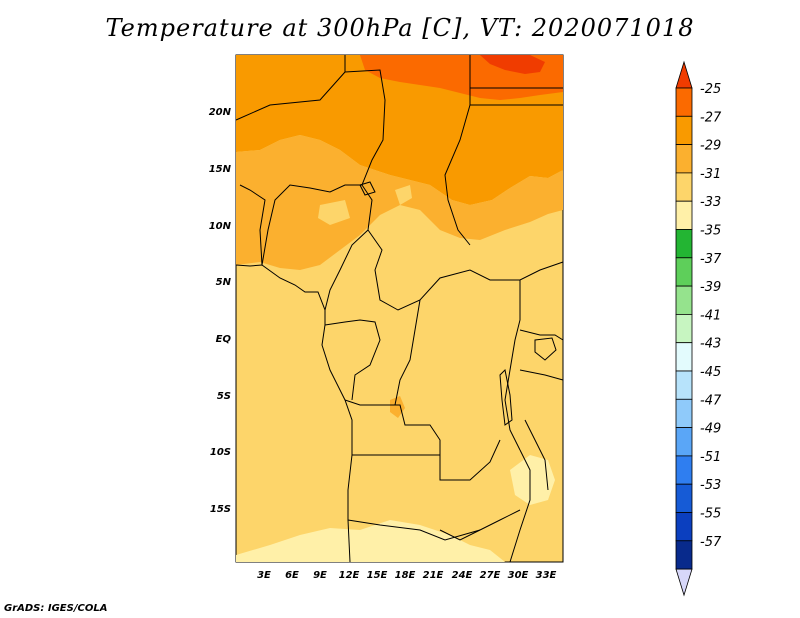  Describe the element at coordinates (710, 457) in the screenshot. I see `colorbar-label: -51` at that location.